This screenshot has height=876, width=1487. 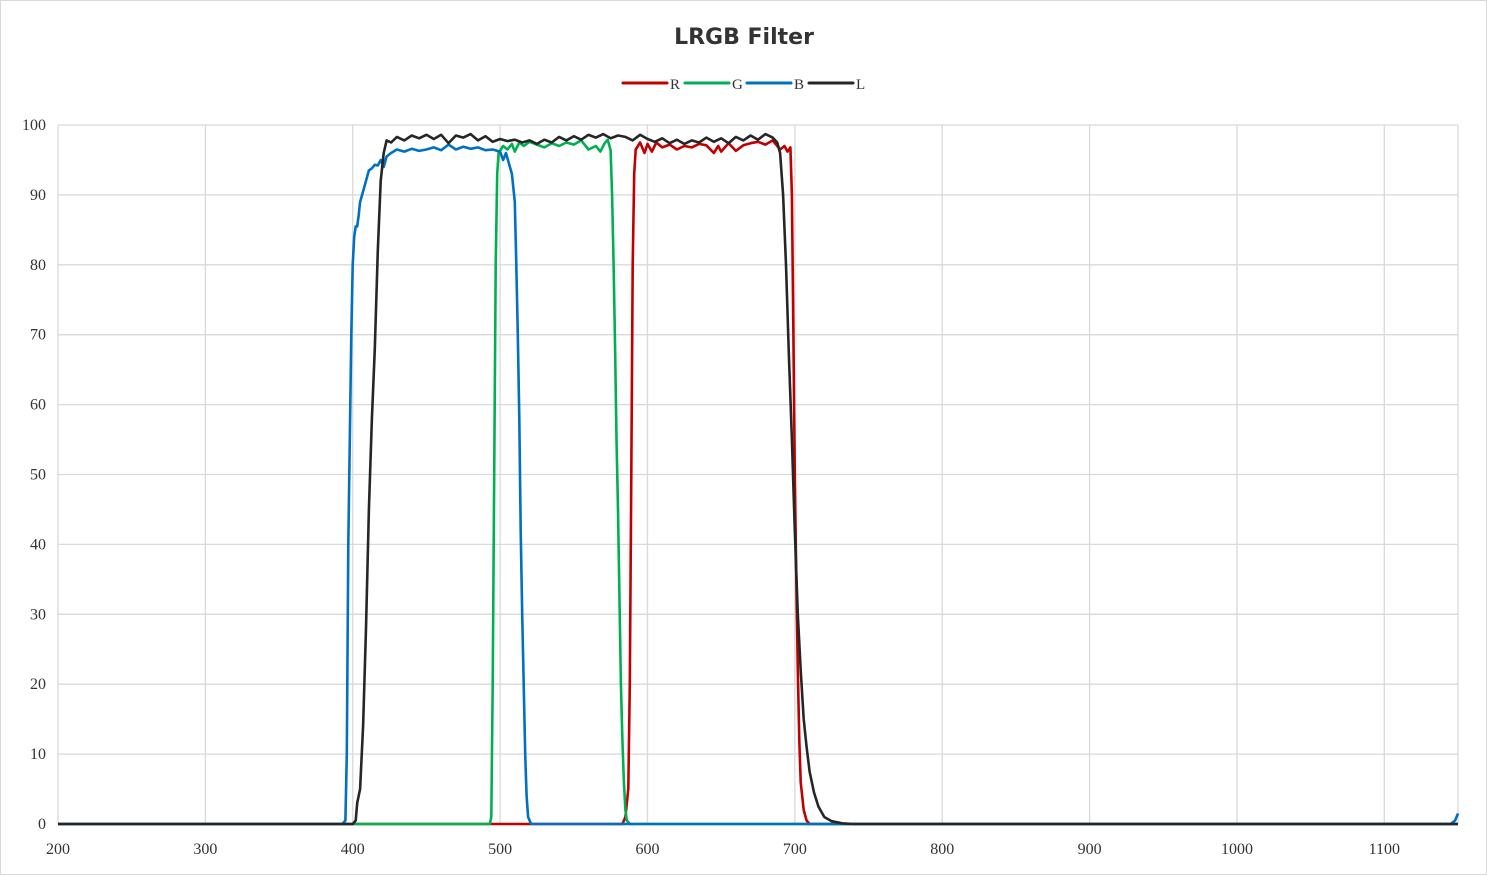 I want to click on x-tick-label: 200, so click(x=58, y=849).